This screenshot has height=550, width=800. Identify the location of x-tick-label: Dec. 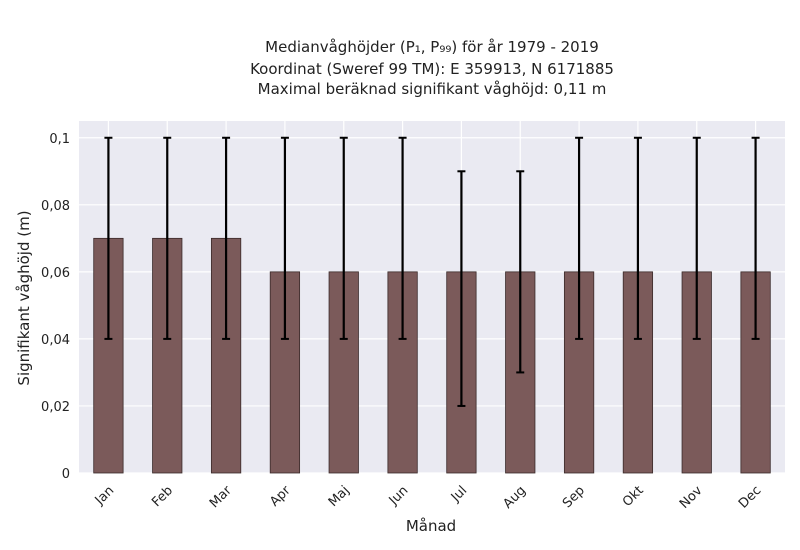
(750, 497).